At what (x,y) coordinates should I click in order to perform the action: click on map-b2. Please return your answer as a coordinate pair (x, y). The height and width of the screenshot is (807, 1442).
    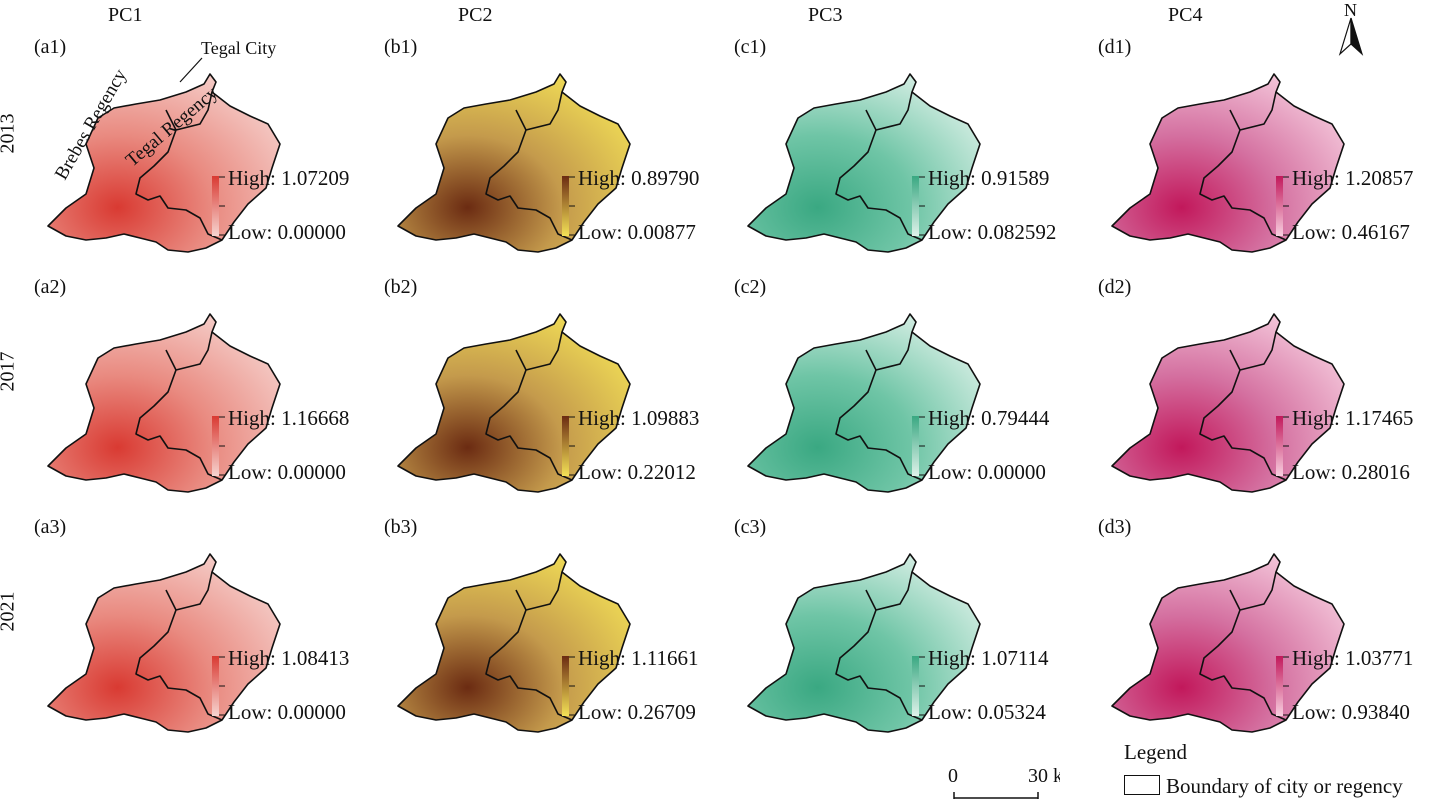
    Looking at the image, I should click on (514, 403).